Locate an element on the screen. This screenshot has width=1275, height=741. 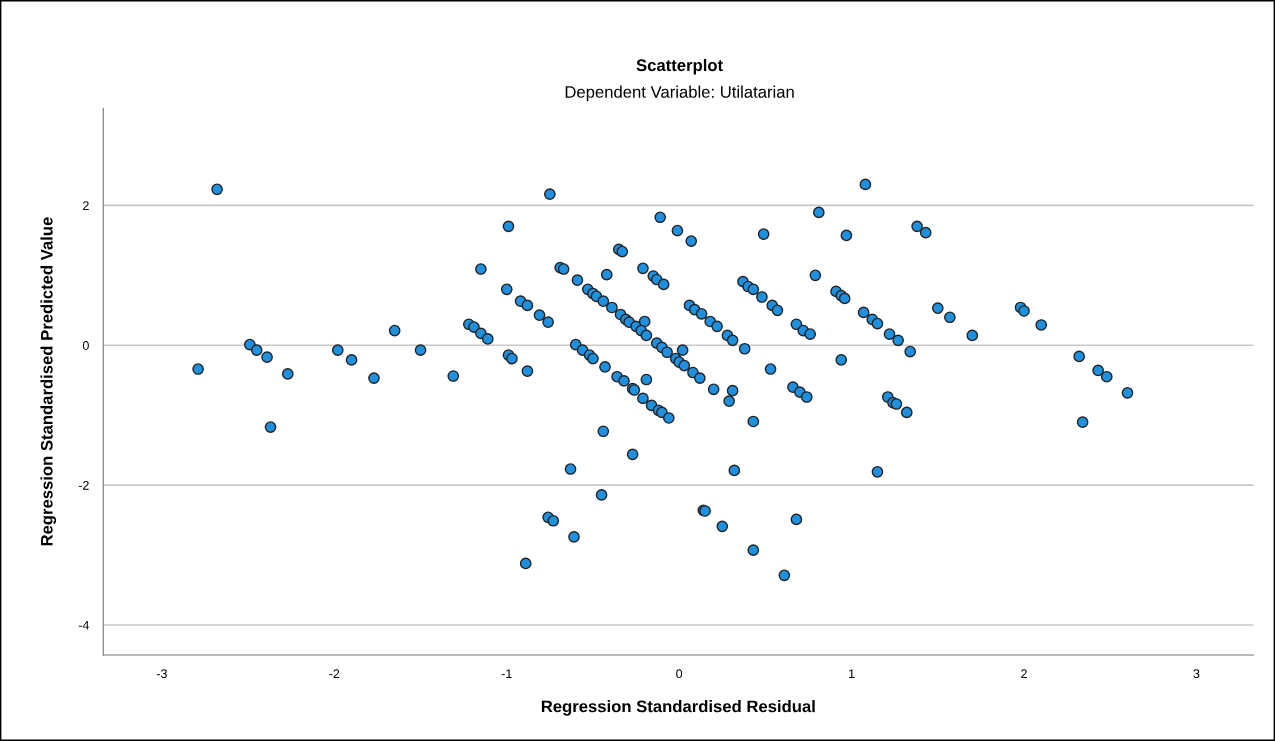
x-axis-title: Regression Standardised Residual is located at coordinates (678, 708).